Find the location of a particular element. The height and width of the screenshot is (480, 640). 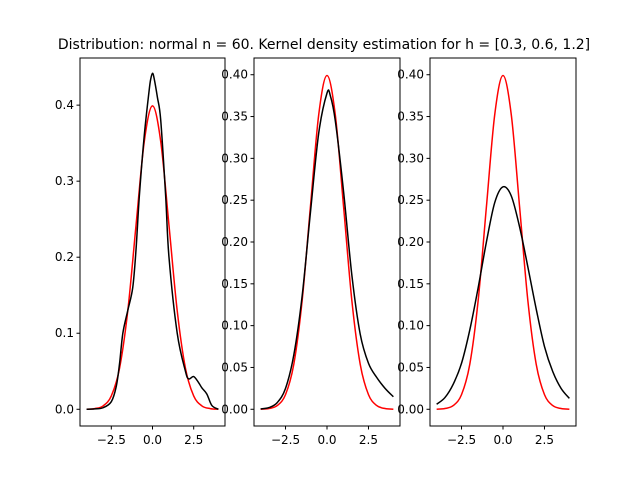

panel-h-0-3-y-tick-label: 0.3 is located at coordinates (64, 181).